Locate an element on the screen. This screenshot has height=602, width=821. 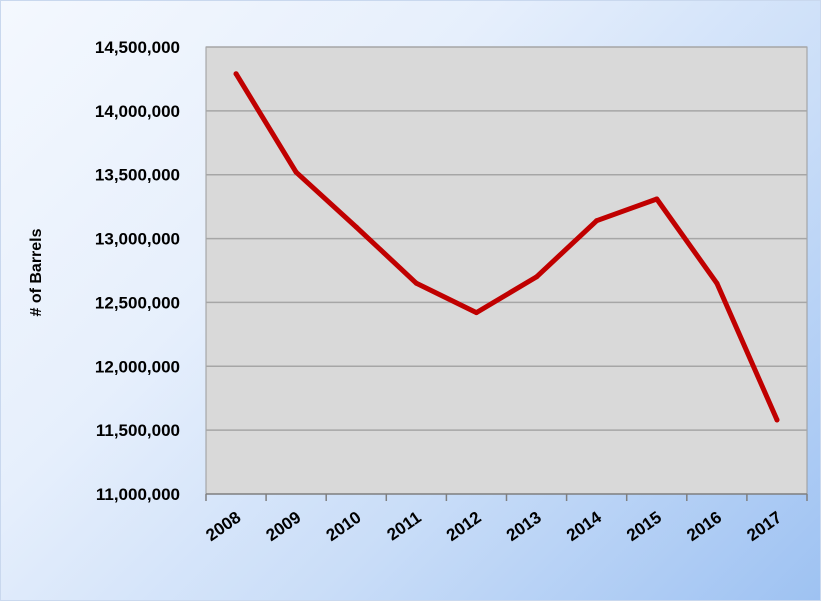
x-tick-label: 2012 is located at coordinates (464, 526).